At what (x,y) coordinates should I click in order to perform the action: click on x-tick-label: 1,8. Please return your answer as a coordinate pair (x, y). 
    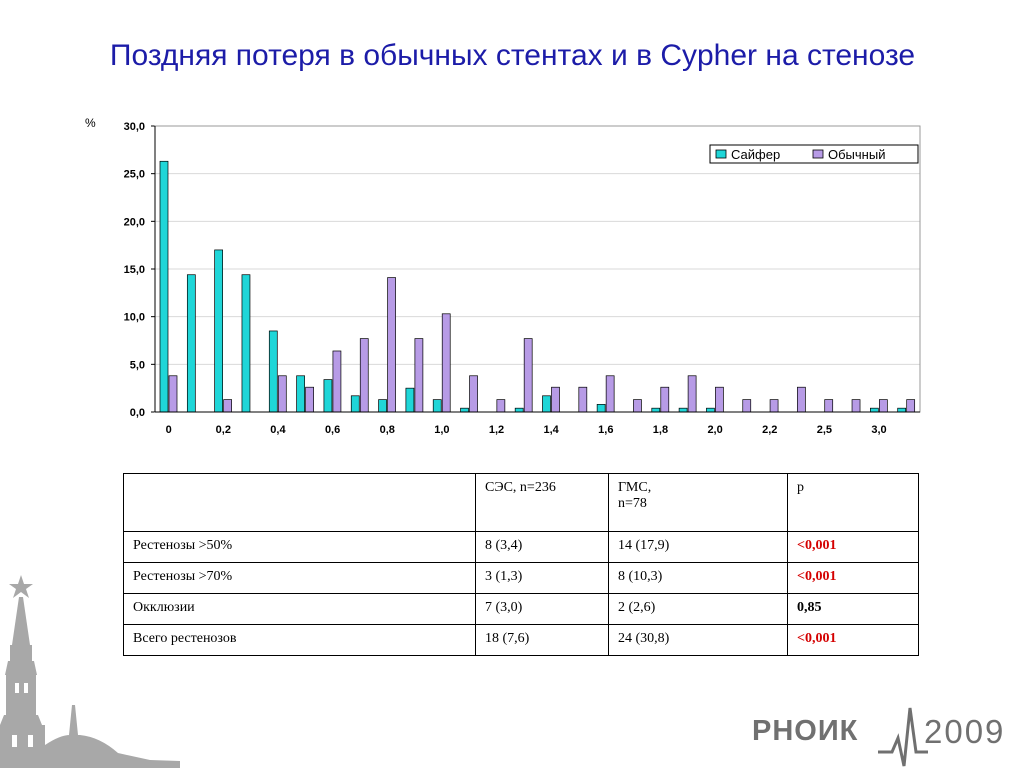
    Looking at the image, I should click on (660, 430).